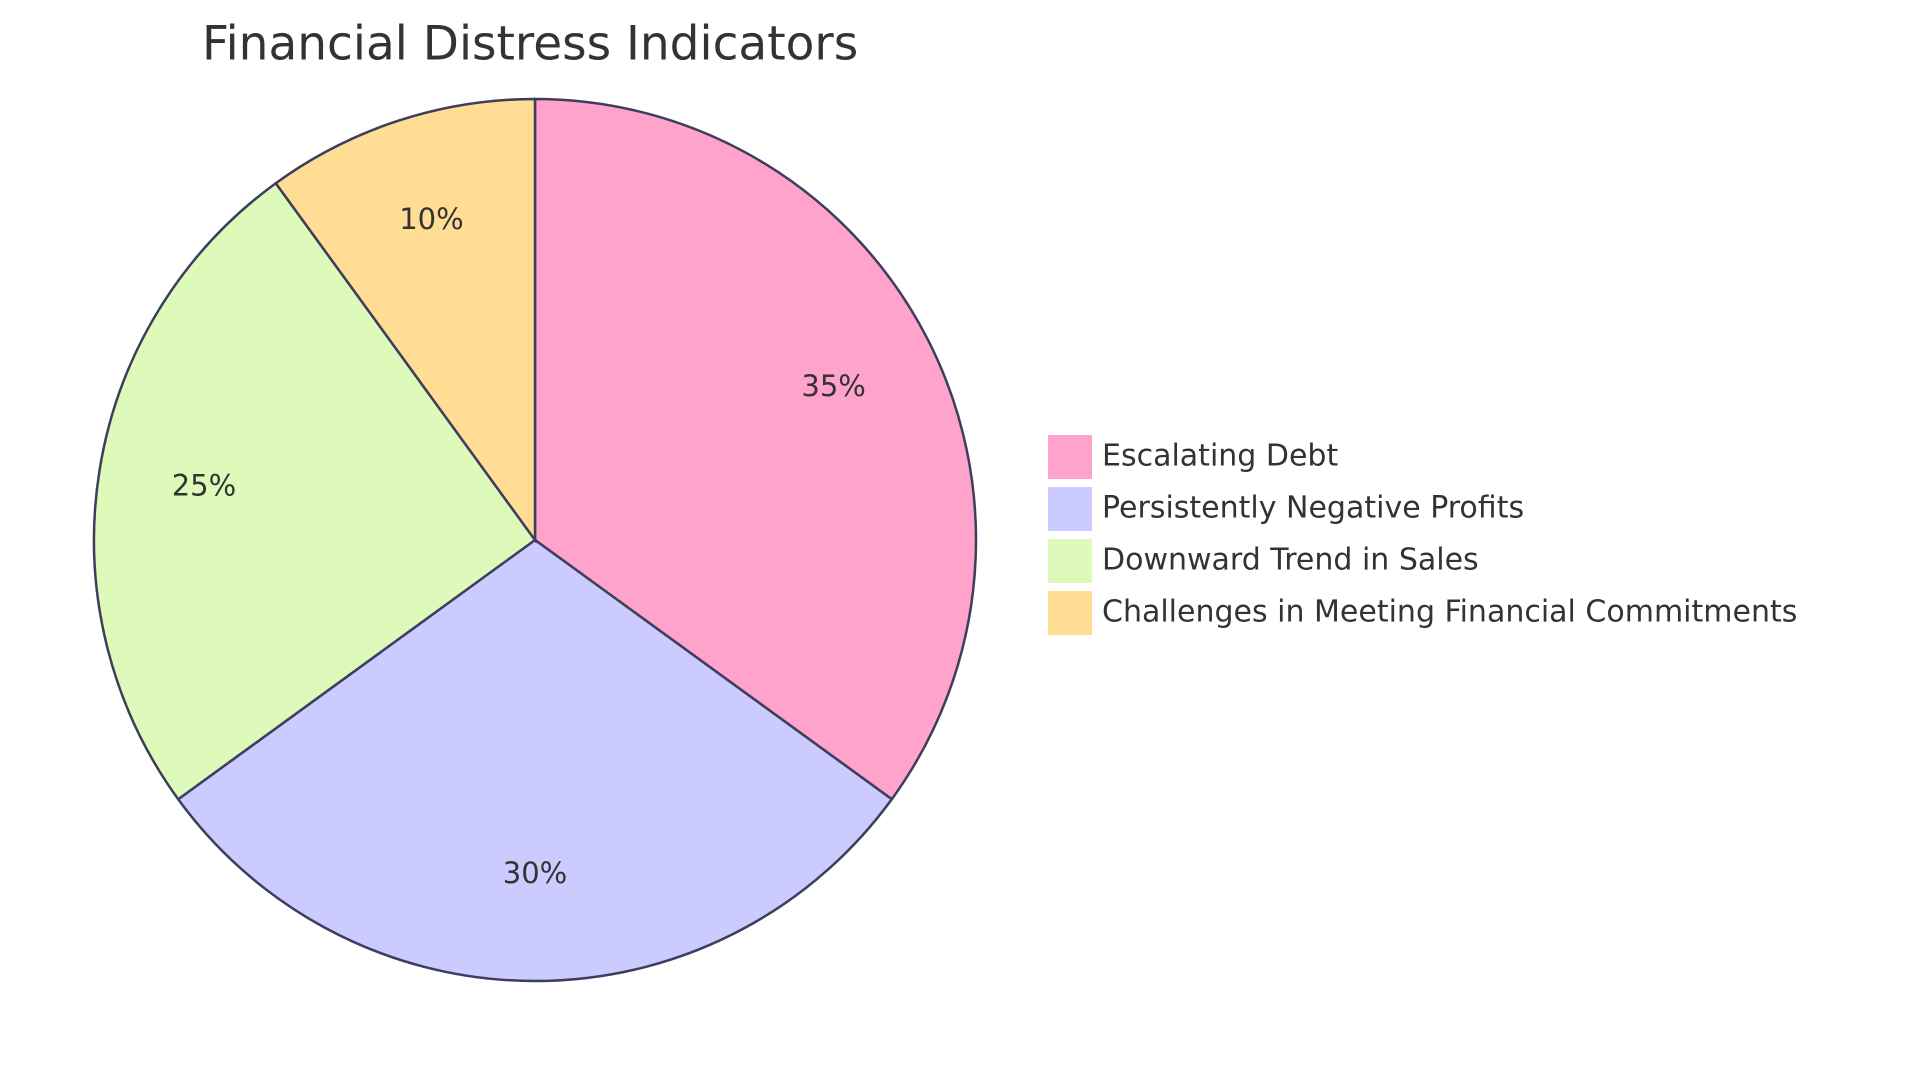  I want to click on legend-label: Escalating Debt, so click(1220, 456).